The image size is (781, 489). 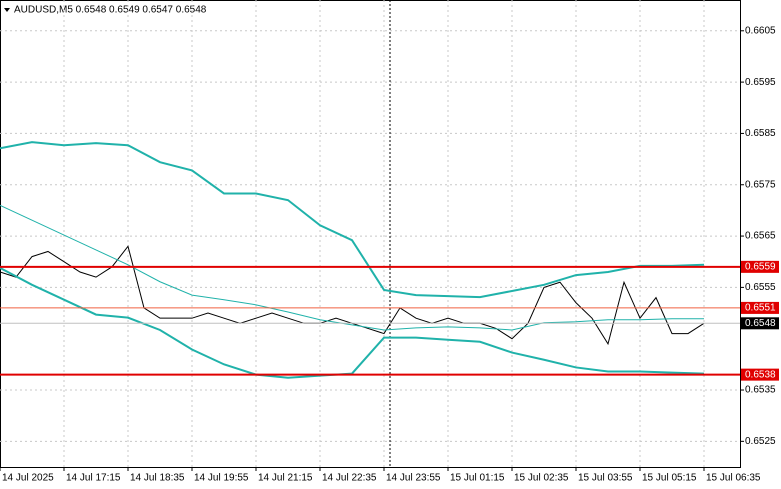 What do you see at coordinates (733, 478) in the screenshot?
I see `x-tick-label: 15 Jul 06:35` at bounding box center [733, 478].